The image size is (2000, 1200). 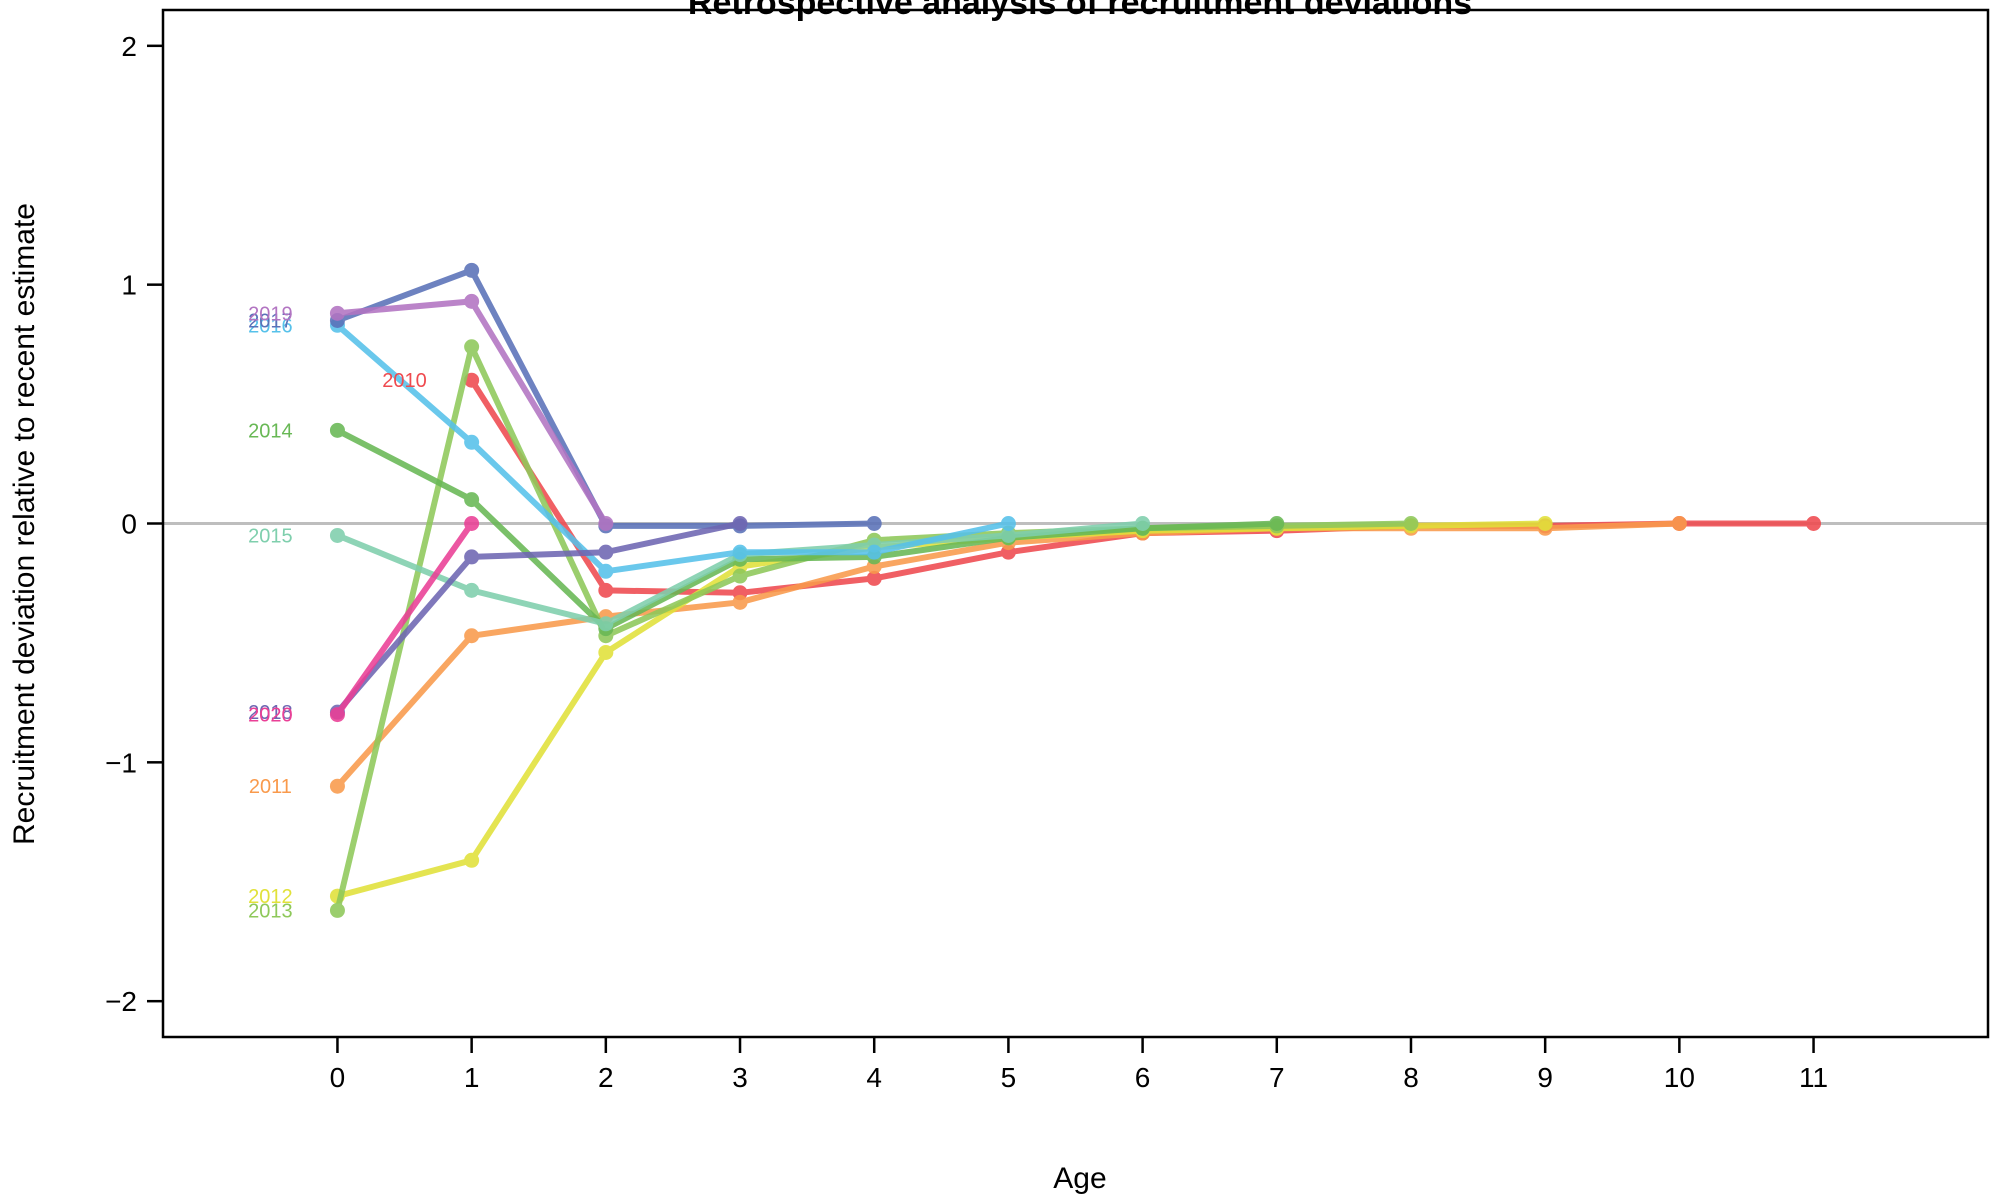 I want to click on x-tick-label-1: 1, so click(x=472, y=1077).